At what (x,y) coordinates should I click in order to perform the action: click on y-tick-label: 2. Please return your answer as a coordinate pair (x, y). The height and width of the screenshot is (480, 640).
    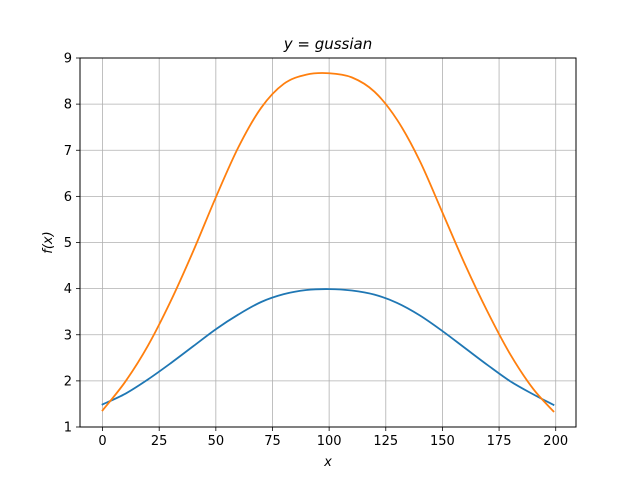
    Looking at the image, I should click on (68, 381).